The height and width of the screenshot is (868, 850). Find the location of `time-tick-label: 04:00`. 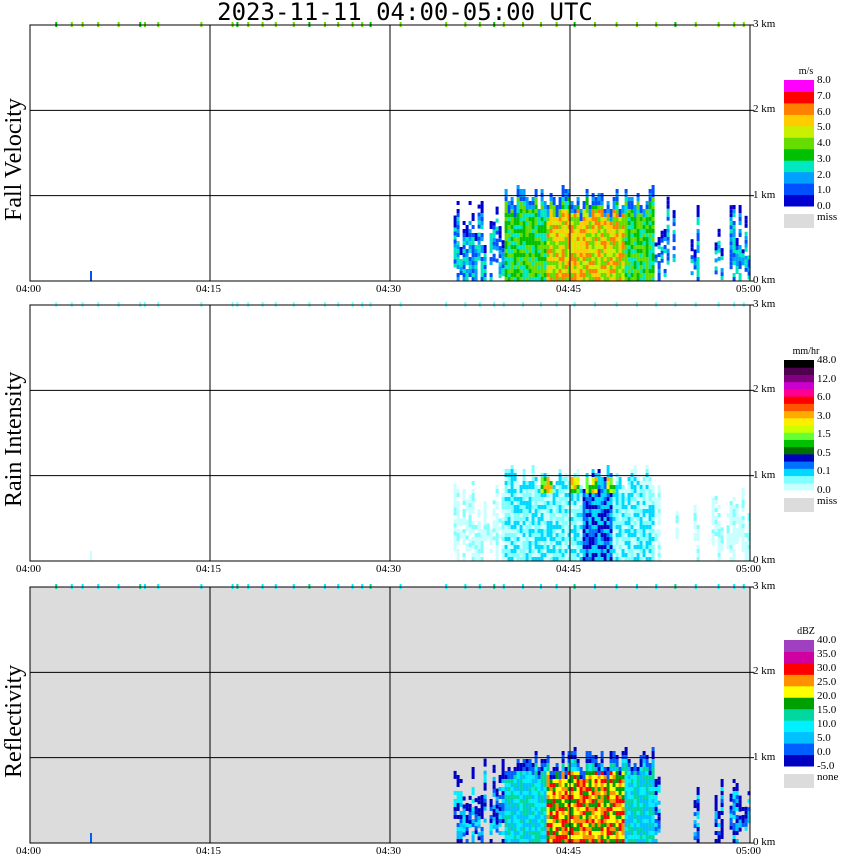

time-tick-label: 04:00 is located at coordinates (29, 569).